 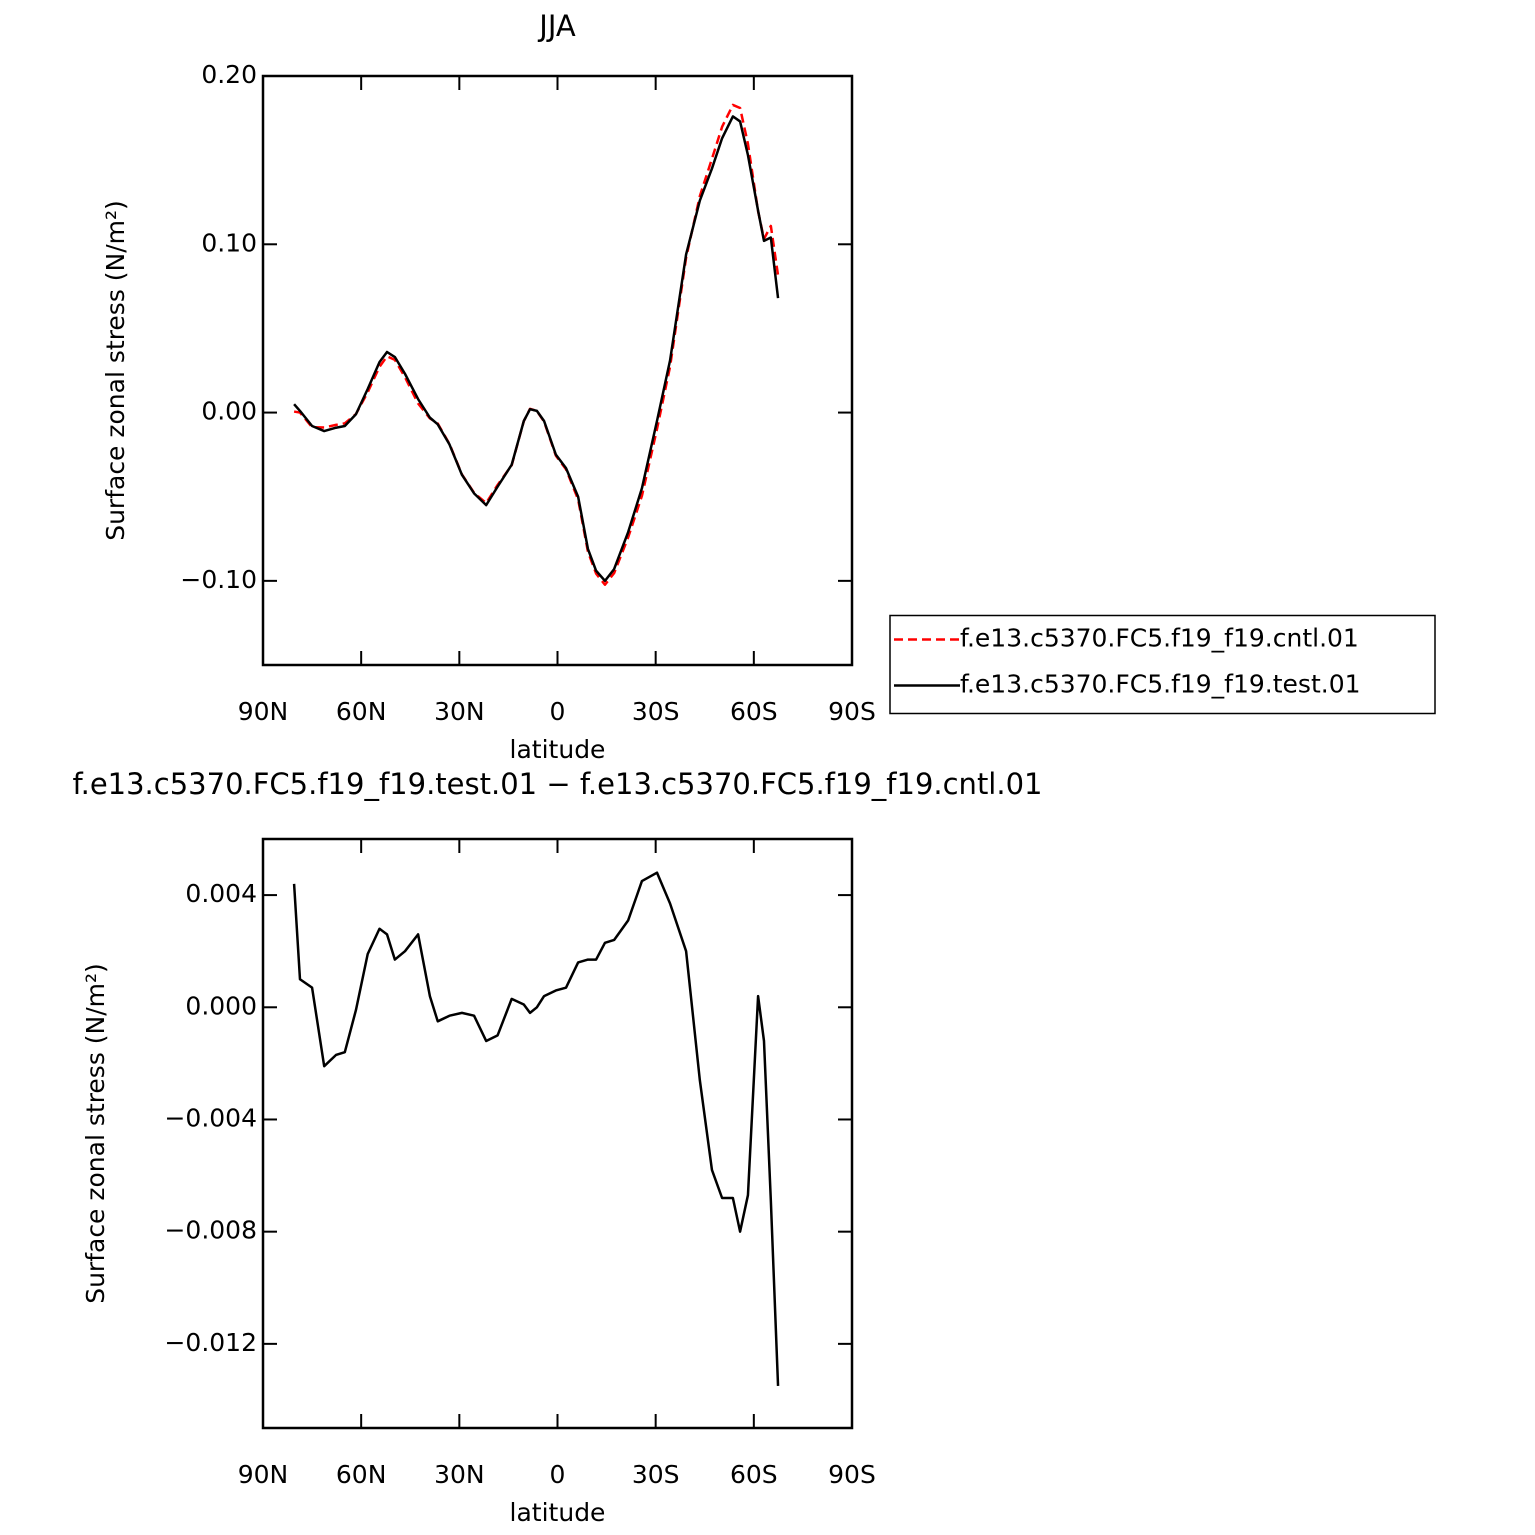 What do you see at coordinates (229, 74) in the screenshot?
I see `y-tick-label: 0.20` at bounding box center [229, 74].